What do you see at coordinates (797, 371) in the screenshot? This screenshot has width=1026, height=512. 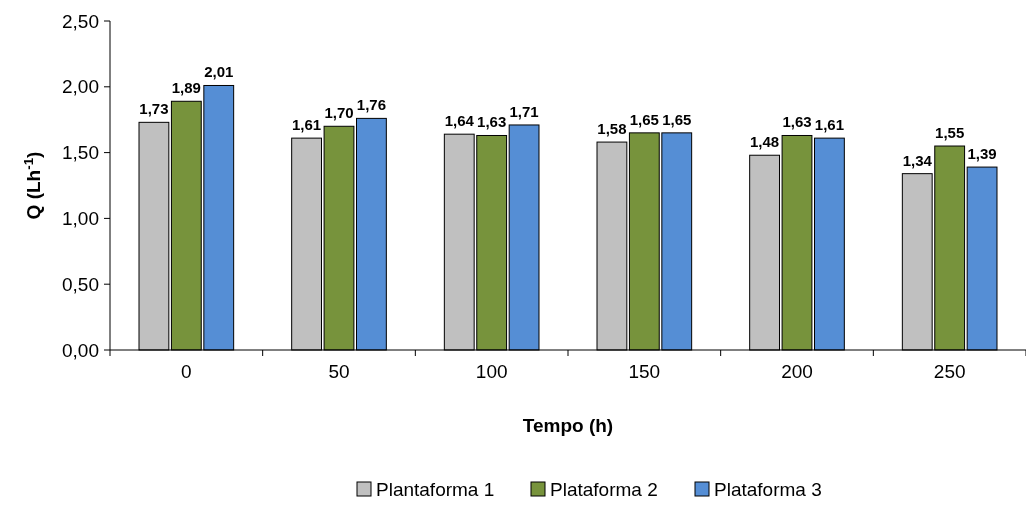 I see `x-tick-label: 200` at bounding box center [797, 371].